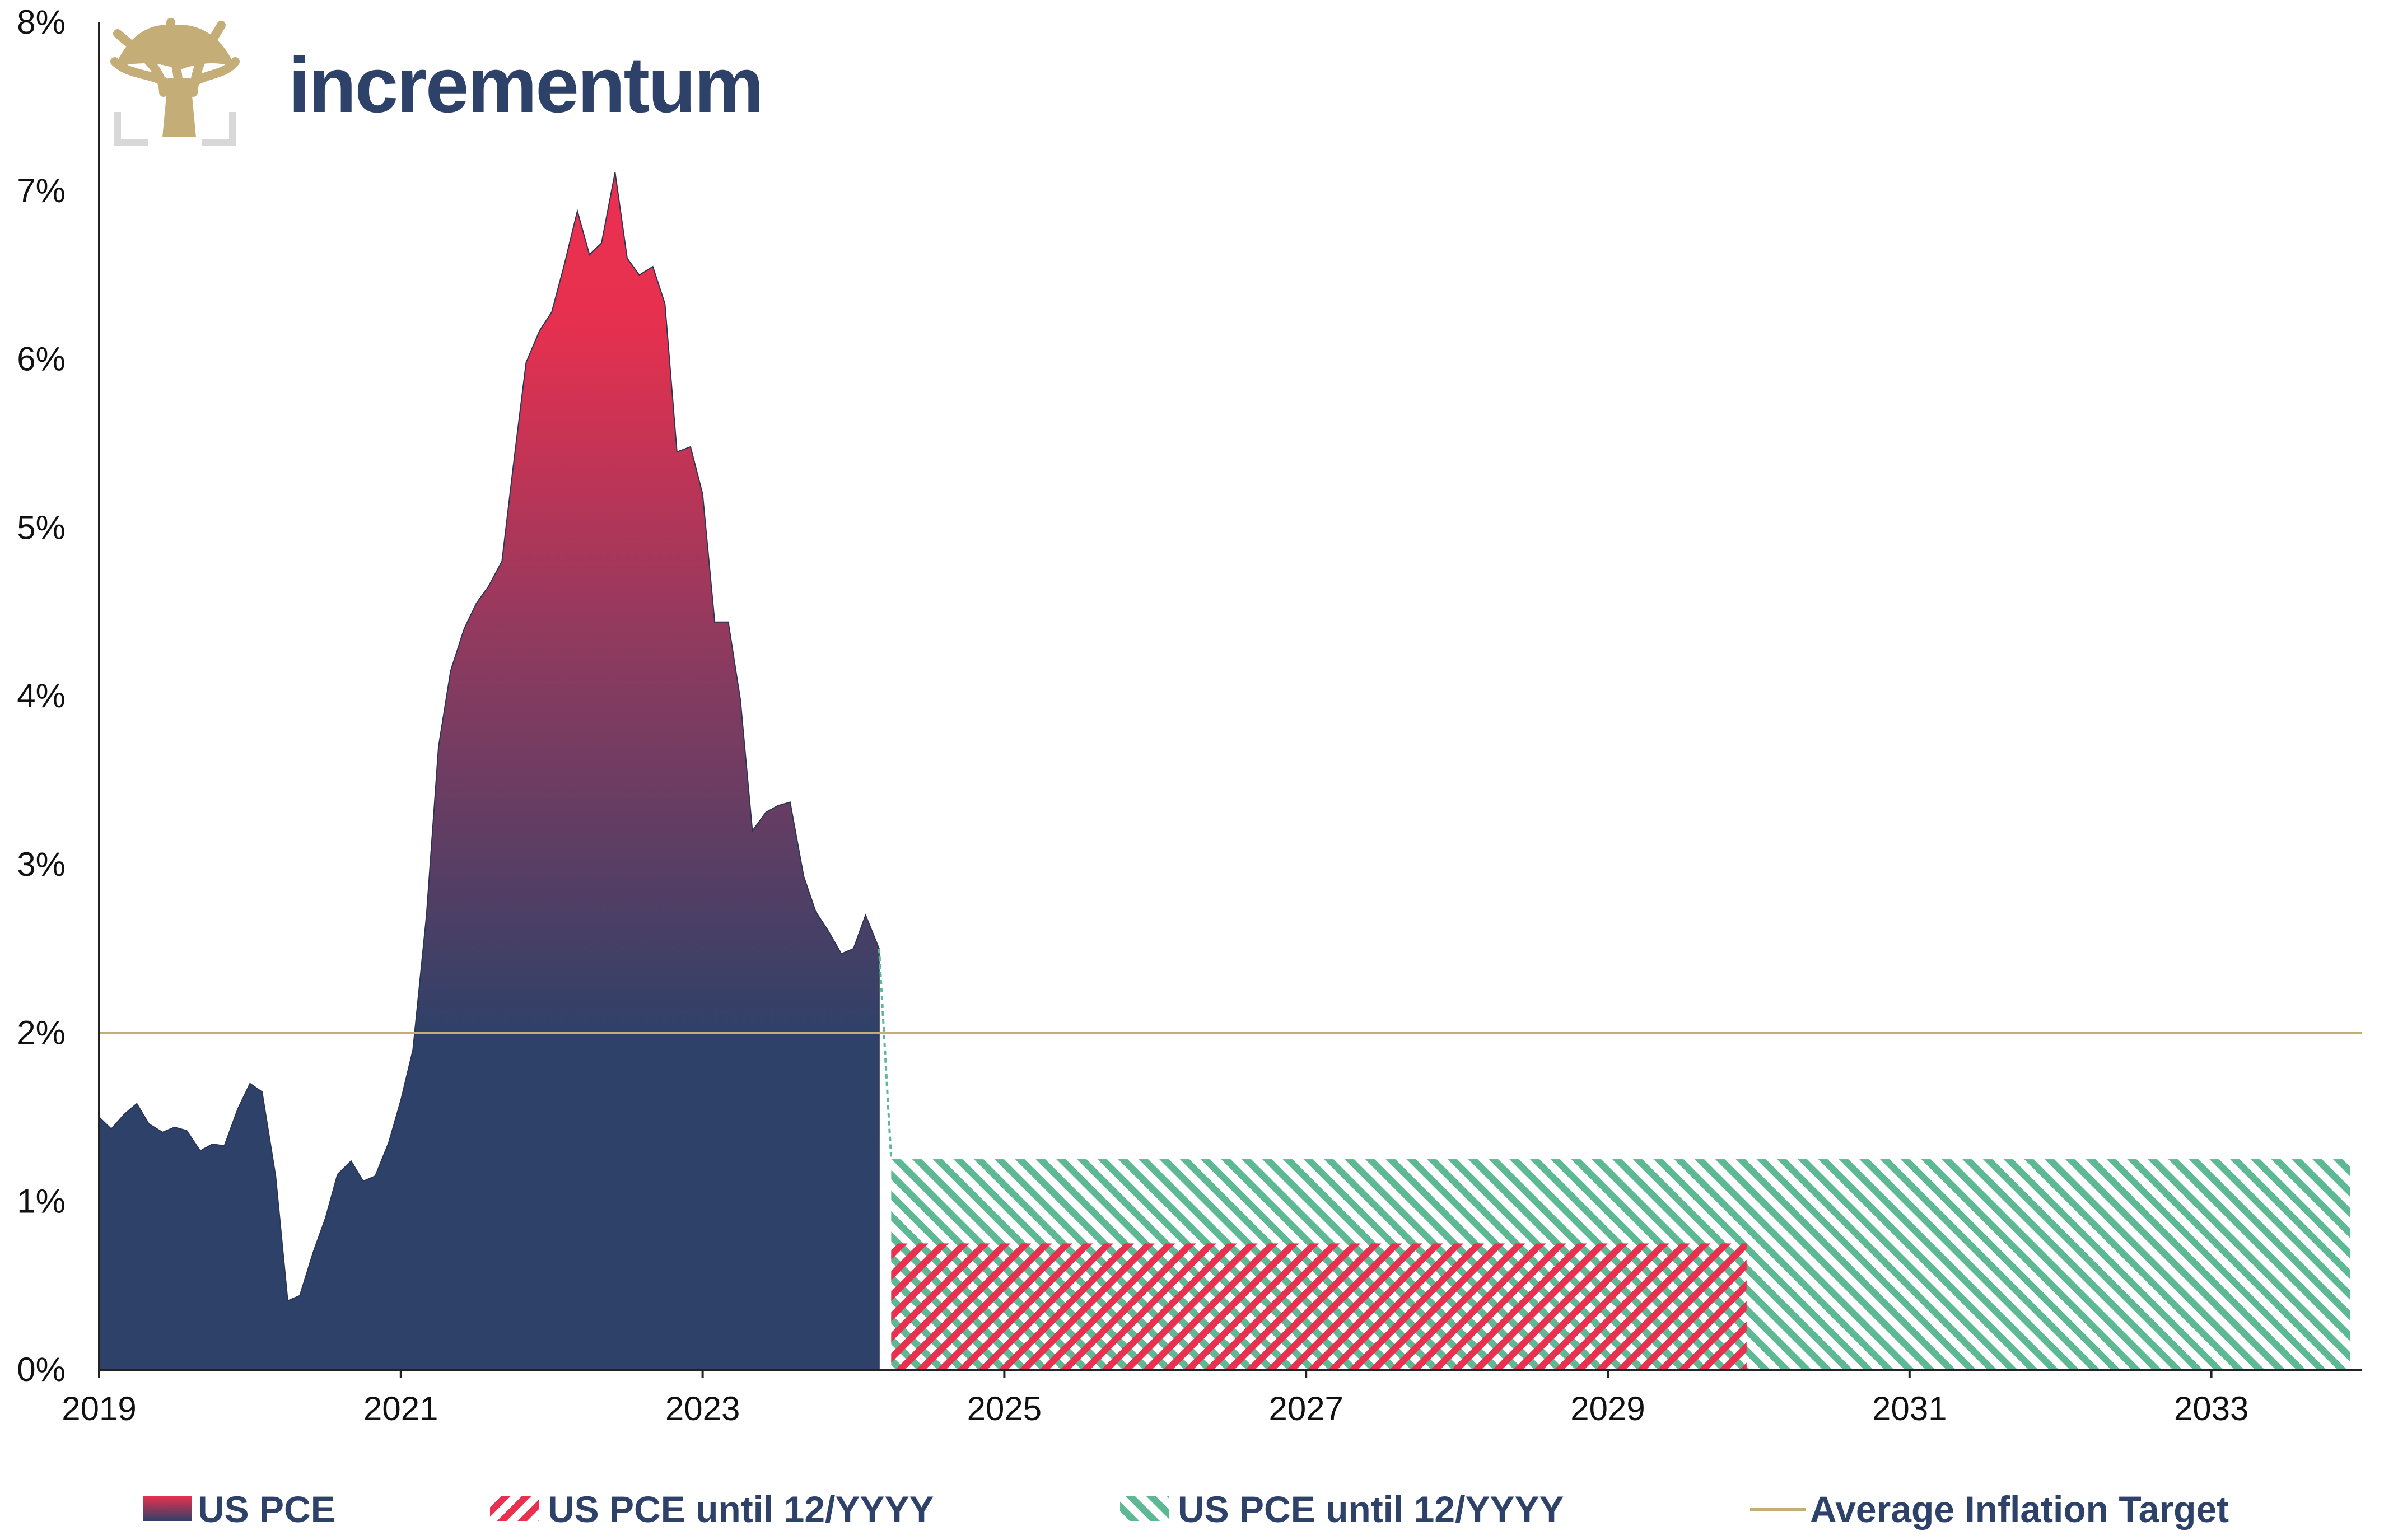  What do you see at coordinates (41, 865) in the screenshot?
I see `y-tick-label: 3%` at bounding box center [41, 865].